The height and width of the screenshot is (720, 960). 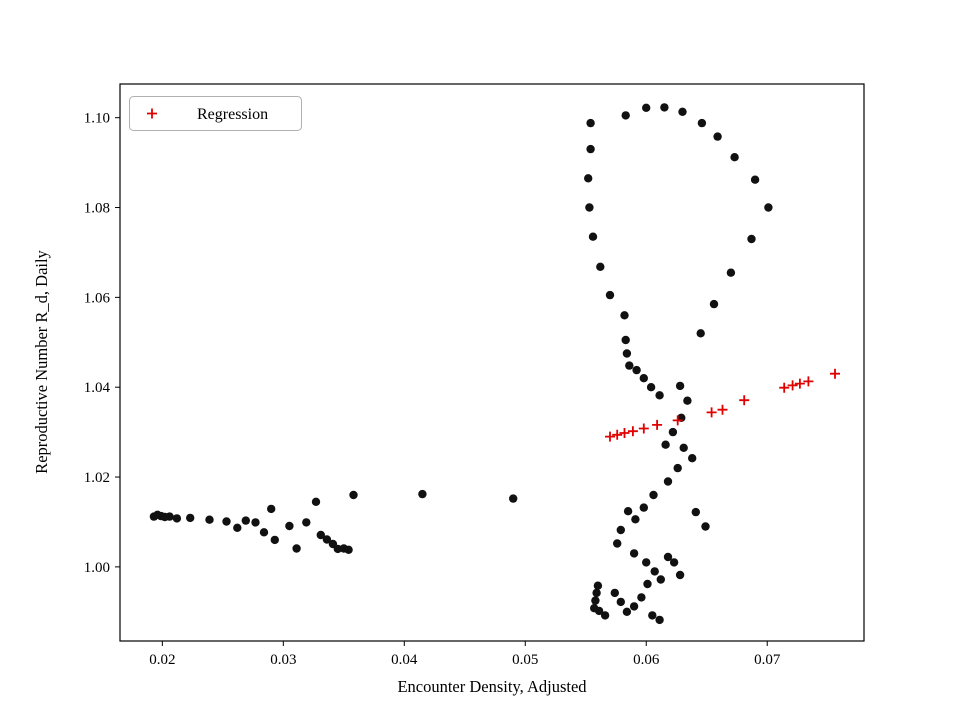 What do you see at coordinates (97, 388) in the screenshot?
I see `y-tick-label: 1.04` at bounding box center [97, 388].